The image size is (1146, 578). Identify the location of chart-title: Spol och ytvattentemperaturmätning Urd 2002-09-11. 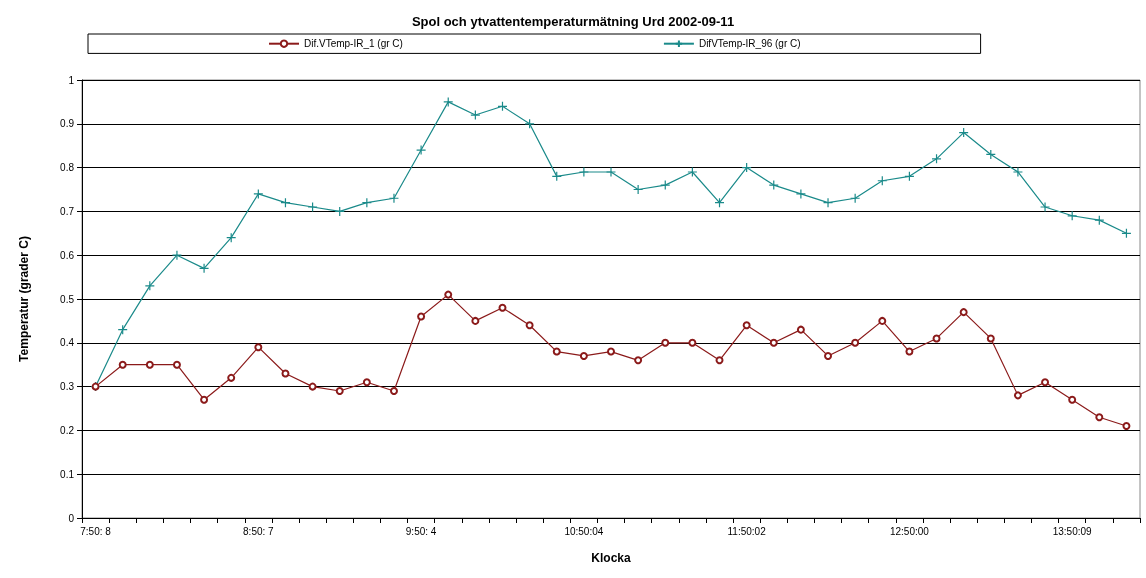
(573, 21).